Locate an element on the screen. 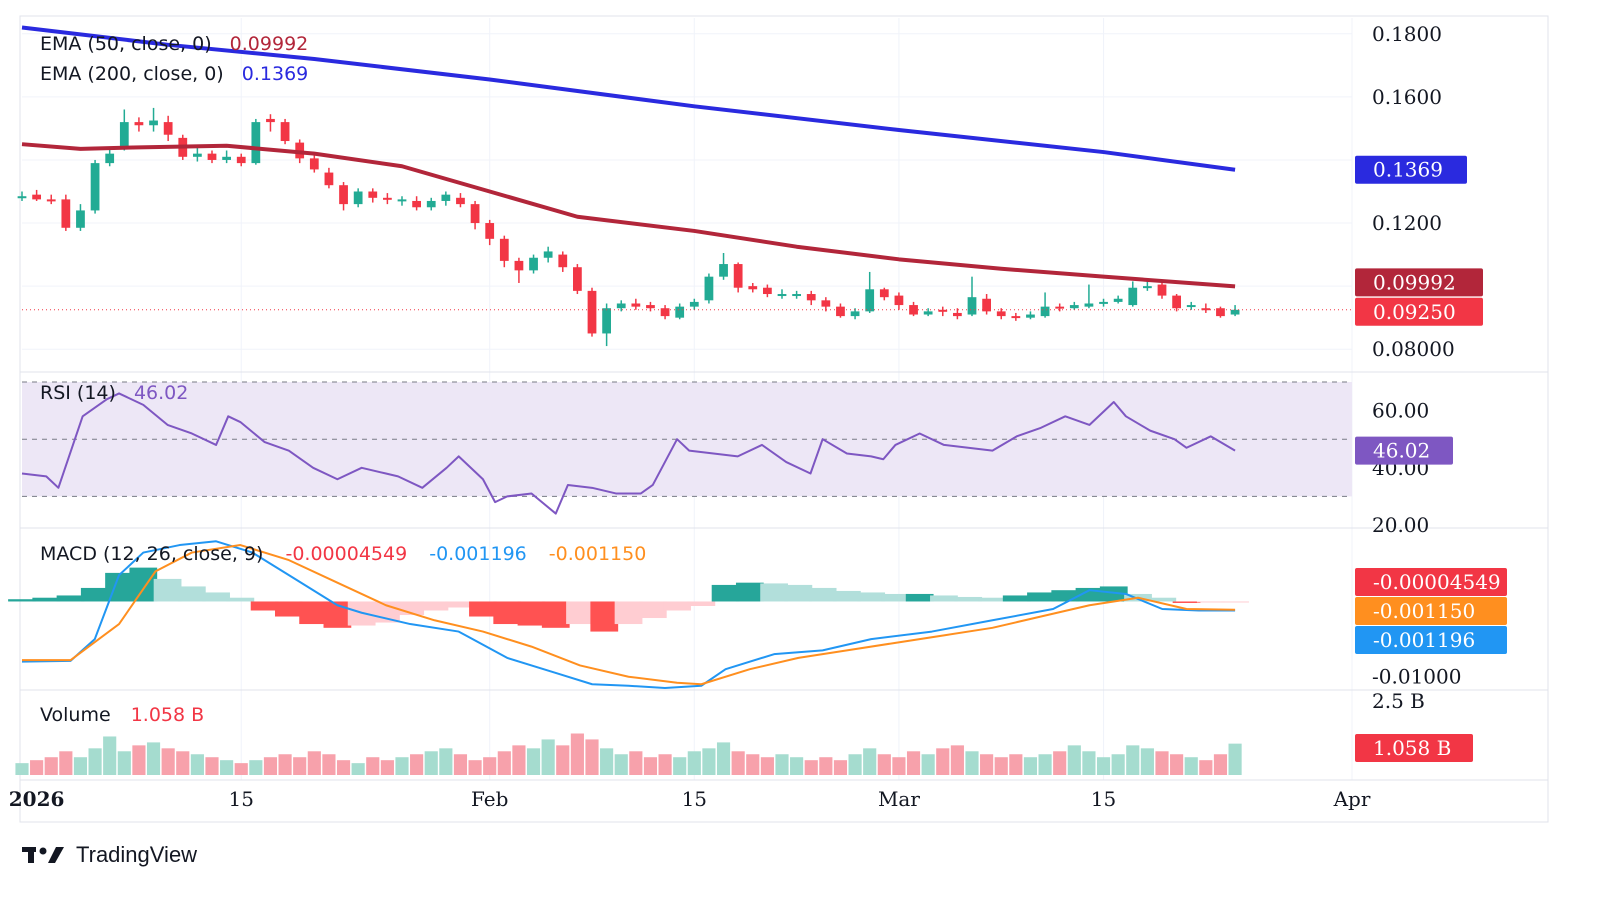  time-axis: 2026 15 Feb 15 Mar 15 Apr is located at coordinates (690, 799).